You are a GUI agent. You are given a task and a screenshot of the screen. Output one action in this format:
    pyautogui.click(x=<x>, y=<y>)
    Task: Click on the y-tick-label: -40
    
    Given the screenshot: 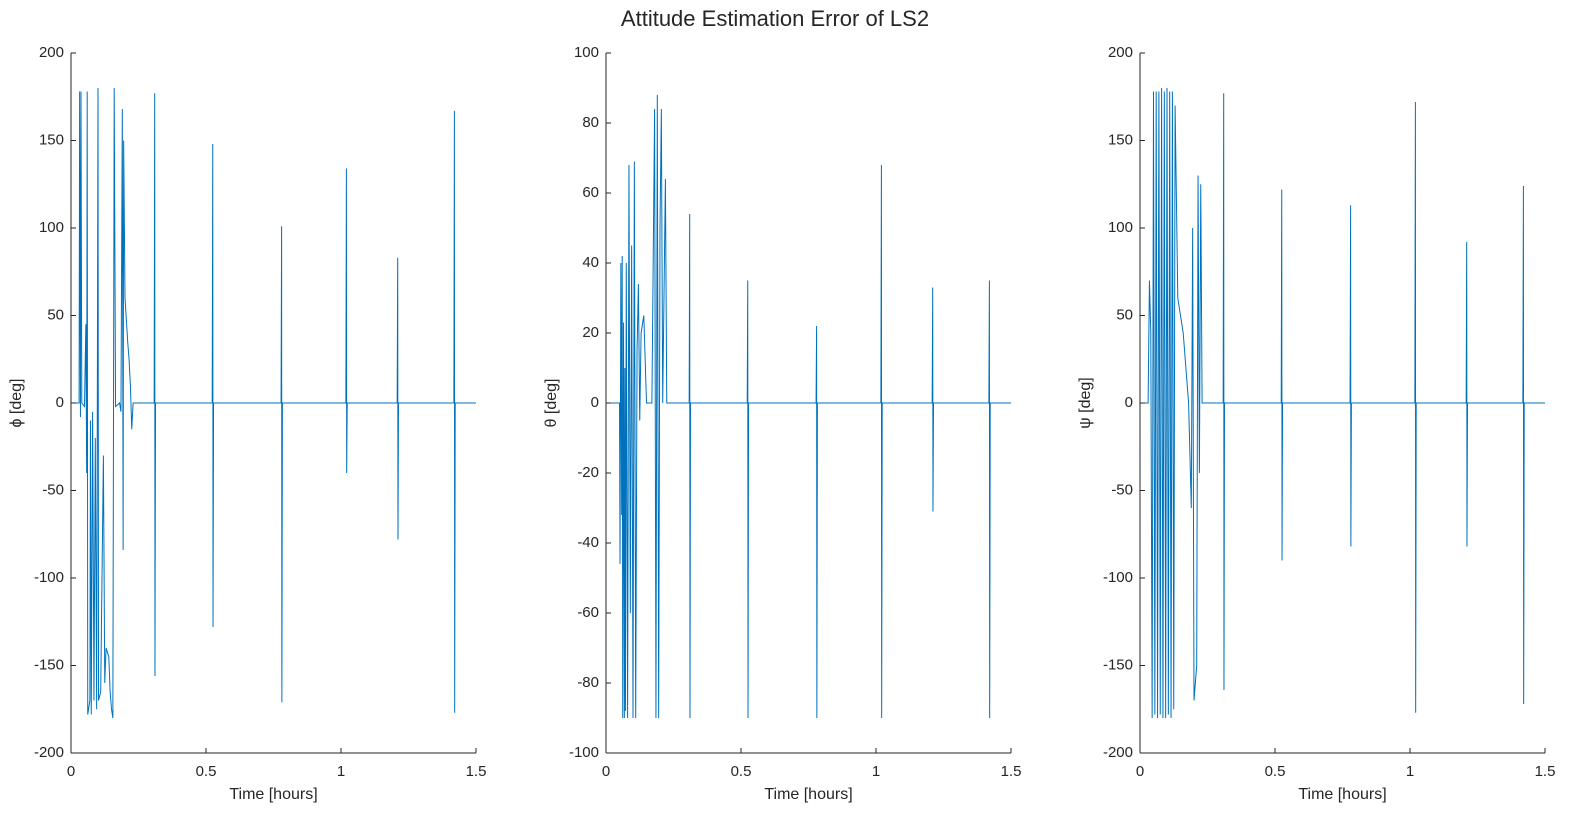 What is the action you would take?
    pyautogui.click(x=588, y=542)
    